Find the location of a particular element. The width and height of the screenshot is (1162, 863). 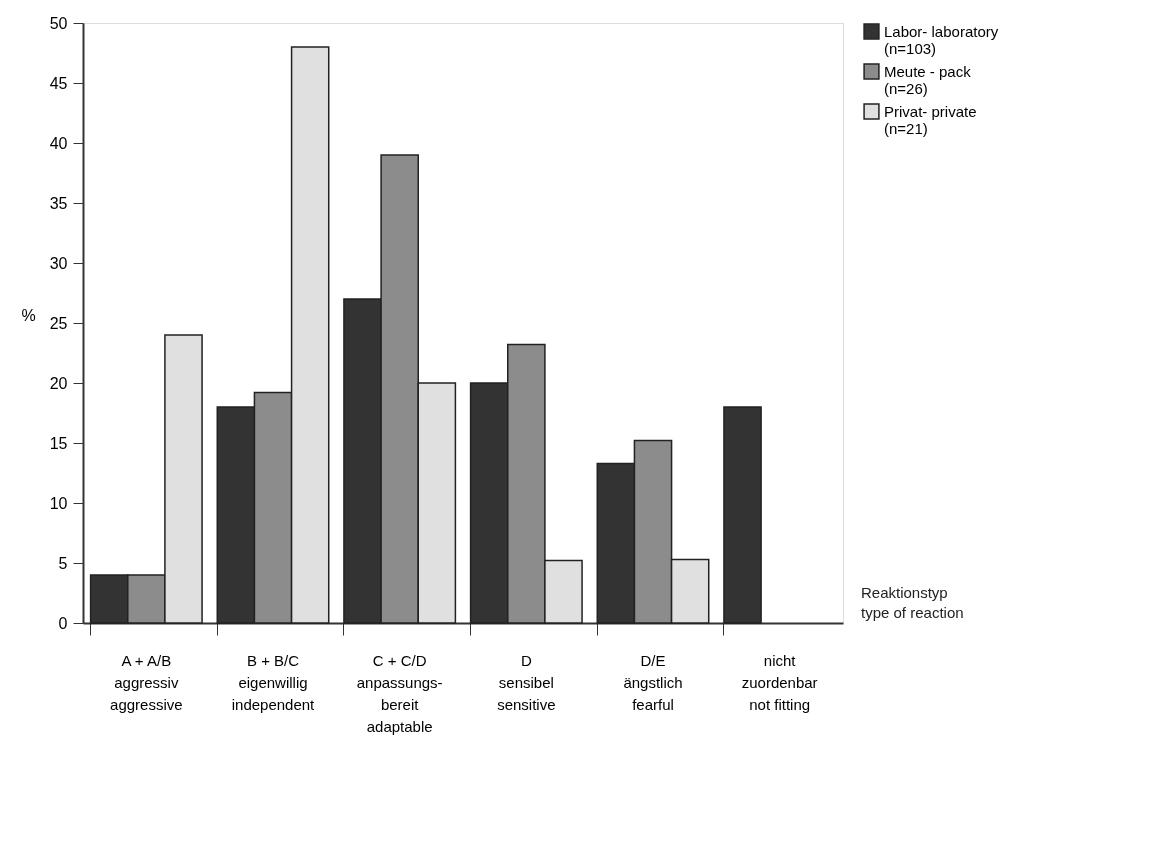

x-tick-label: D/E ängstlich fearful is located at coordinates (653, 682).